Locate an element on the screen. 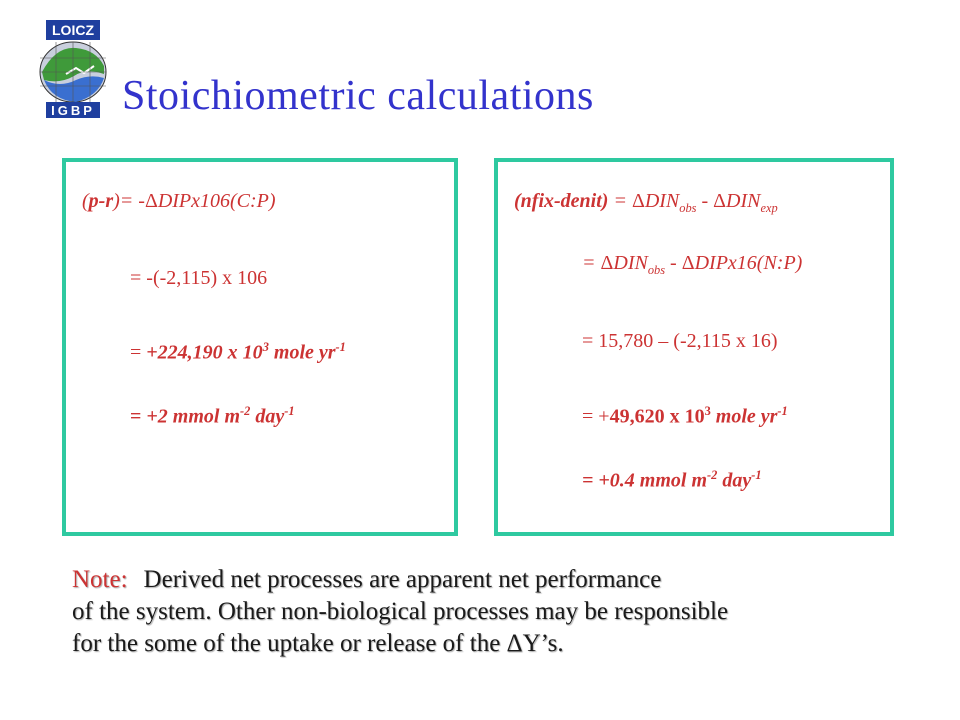  right-line-5: = +0.4 mmol m-2 day-1 is located at coordinates (672, 480).